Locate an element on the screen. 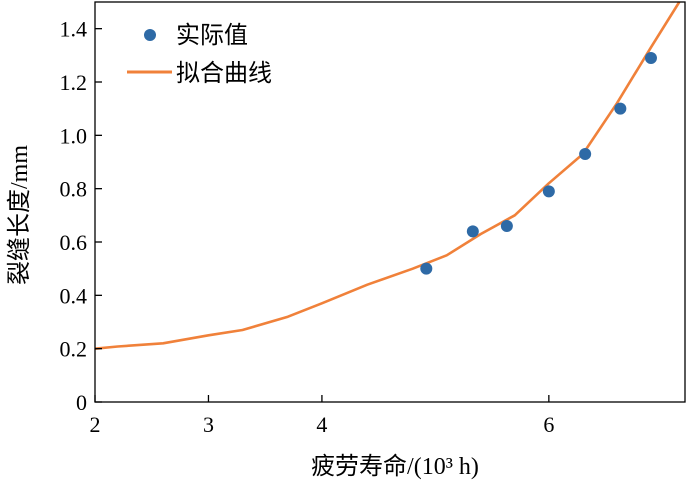 The height and width of the screenshot is (481, 700). y-tick-label: 1.4 is located at coordinates (74, 29).